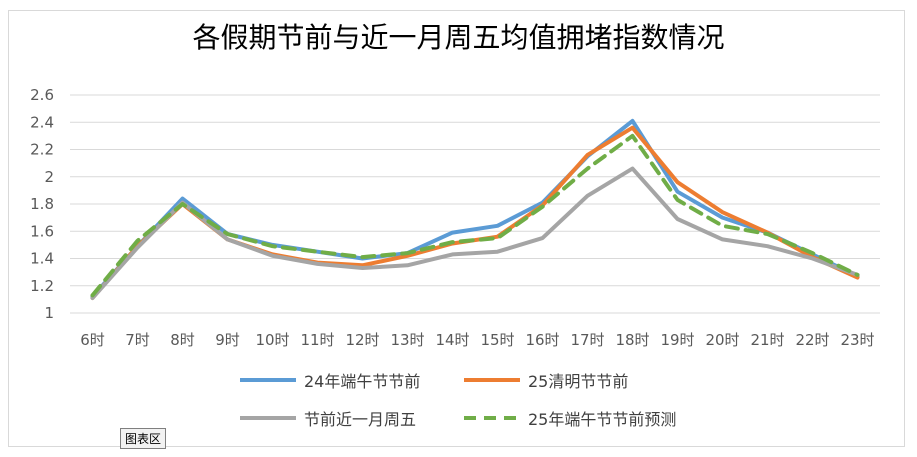 The width and height of the screenshot is (917, 457). Describe the element at coordinates (272, 340) in the screenshot. I see `x-tick-label: 10时` at that location.